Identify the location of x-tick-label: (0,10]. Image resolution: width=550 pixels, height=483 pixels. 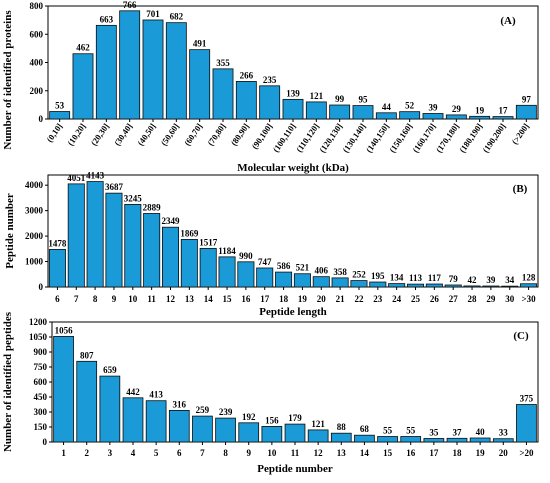
(54, 132).